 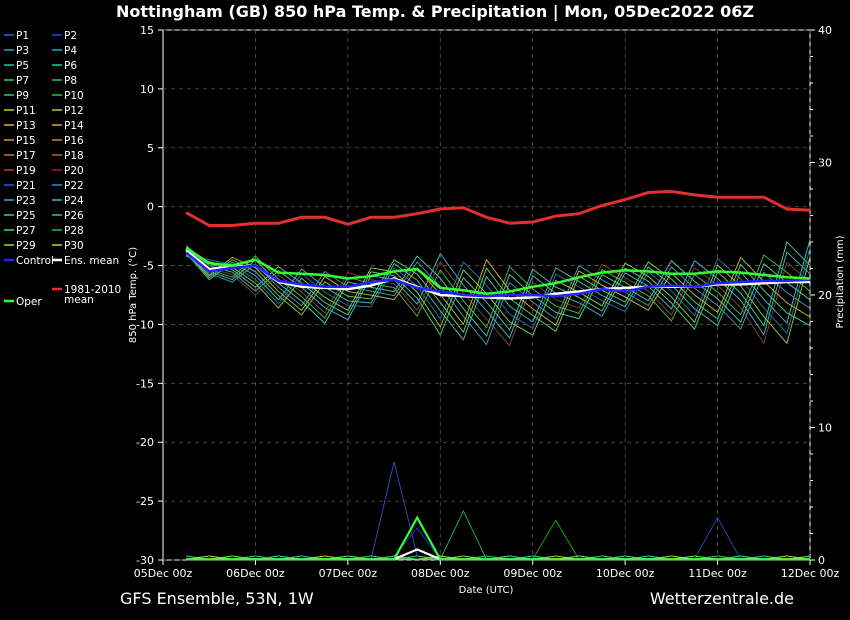 I want to click on series-line-climate, so click(x=498, y=208).